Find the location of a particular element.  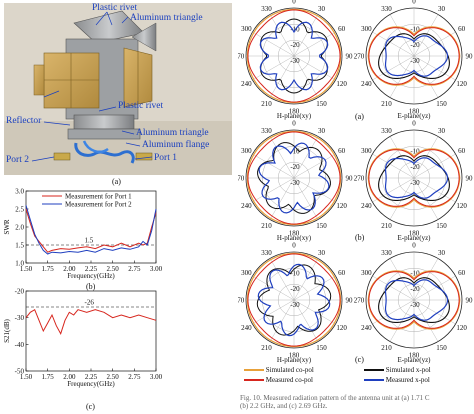

plane-label: H-plane(xy) is located at coordinates (294, 360).